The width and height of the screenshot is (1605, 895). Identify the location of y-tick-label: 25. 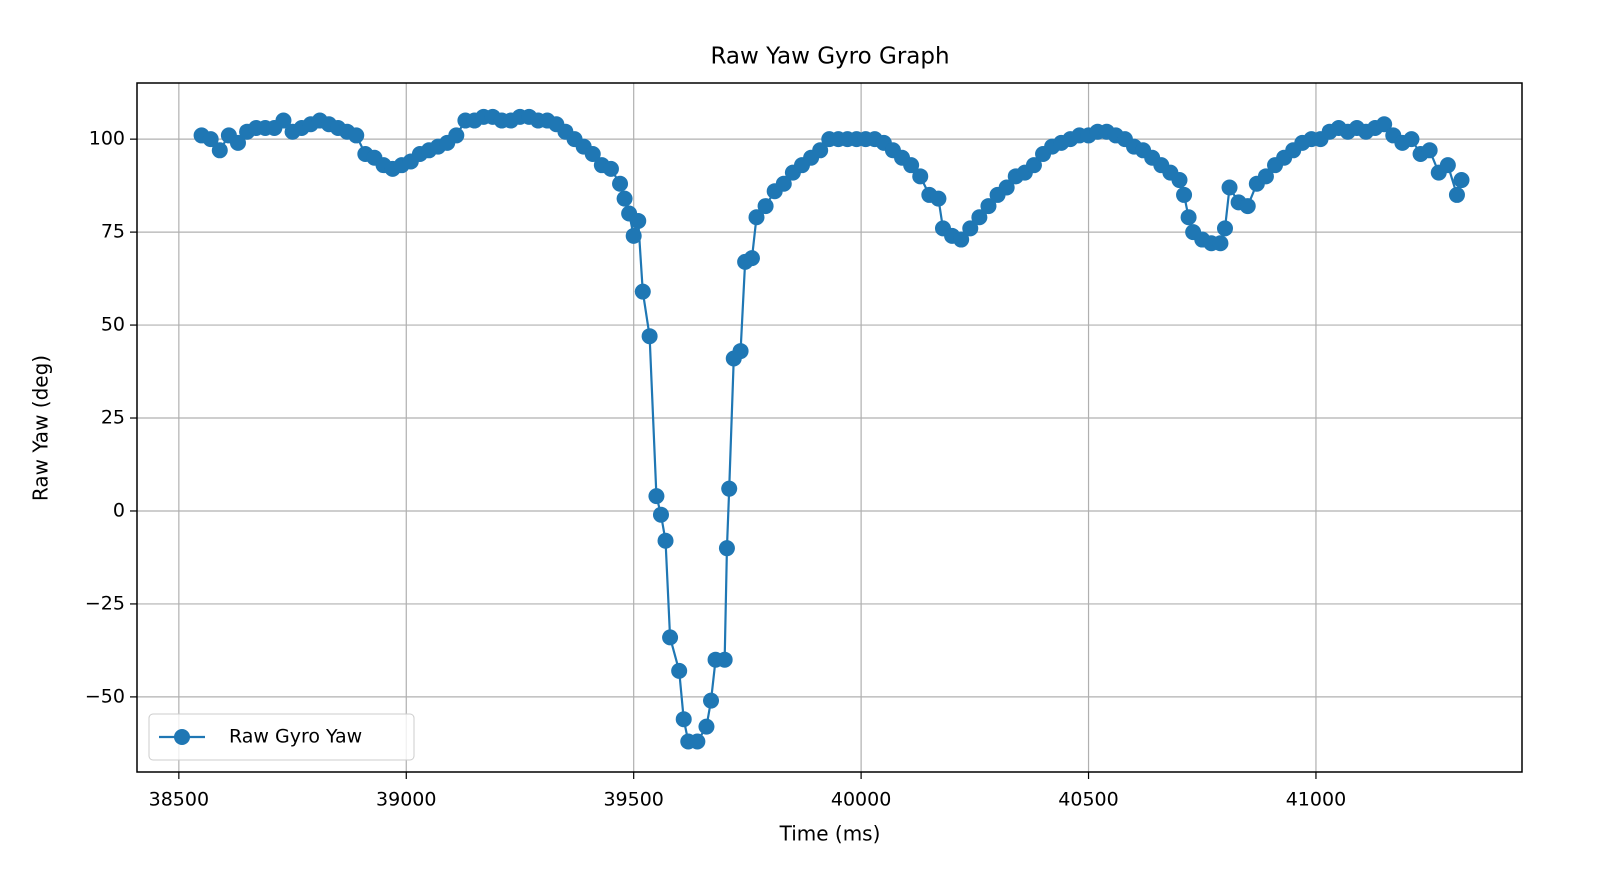
(113, 418).